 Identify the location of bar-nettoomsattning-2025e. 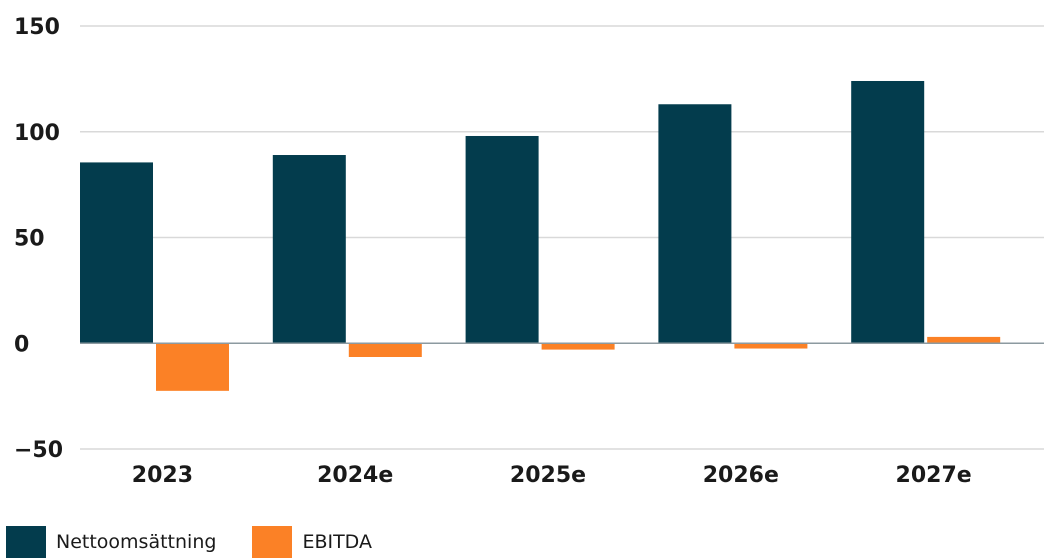
(502, 239).